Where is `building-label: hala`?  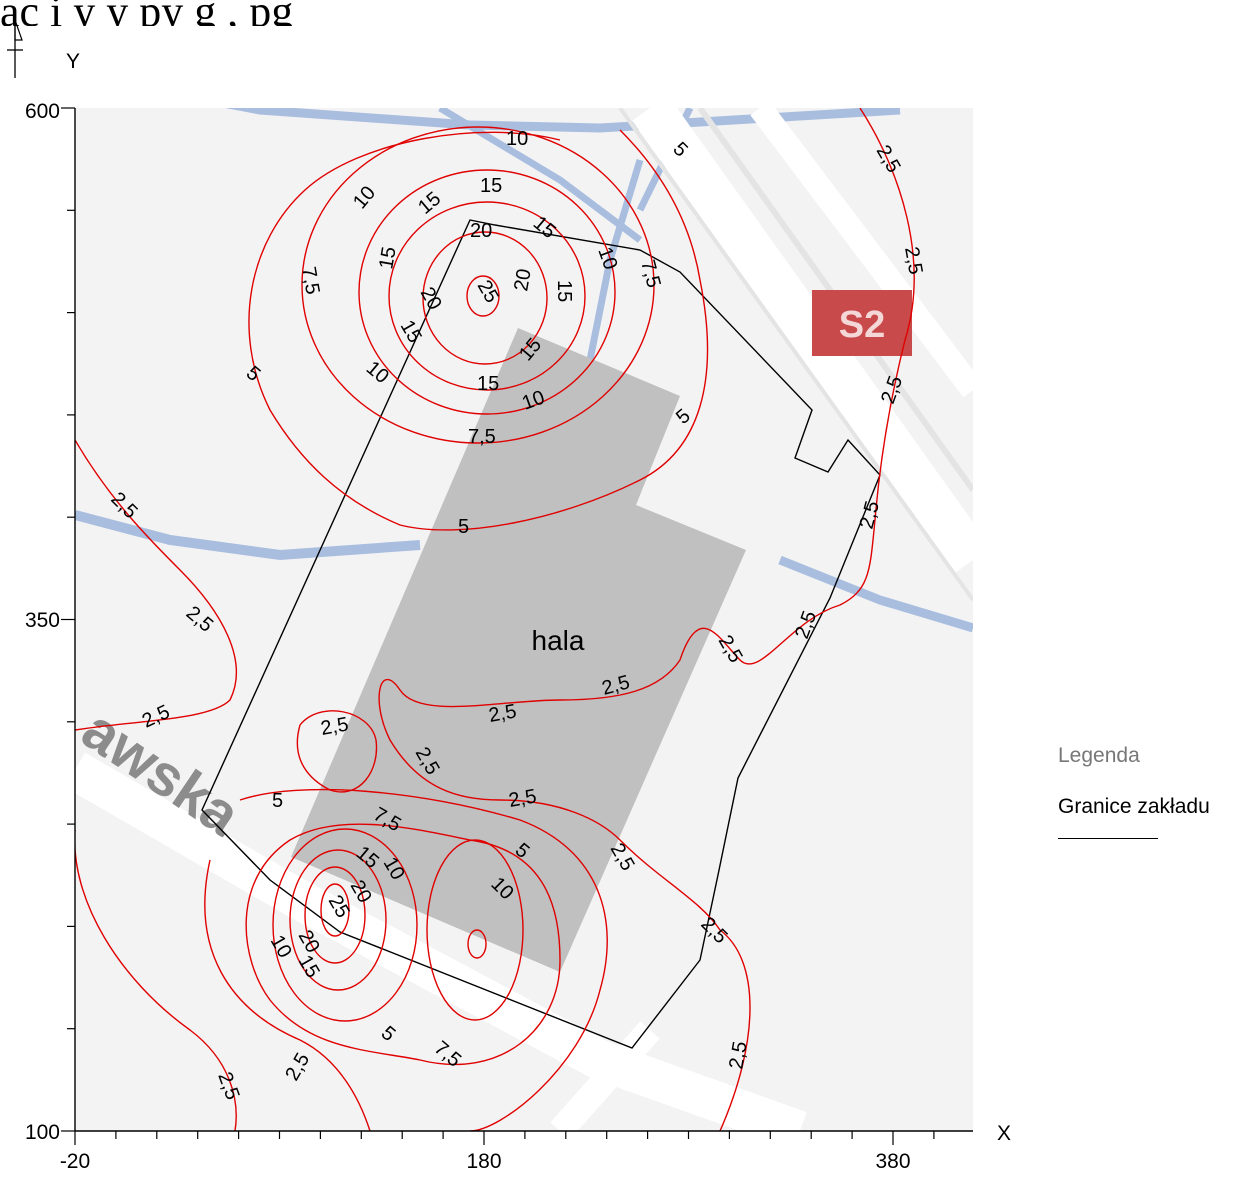
building-label: hala is located at coordinates (558, 640).